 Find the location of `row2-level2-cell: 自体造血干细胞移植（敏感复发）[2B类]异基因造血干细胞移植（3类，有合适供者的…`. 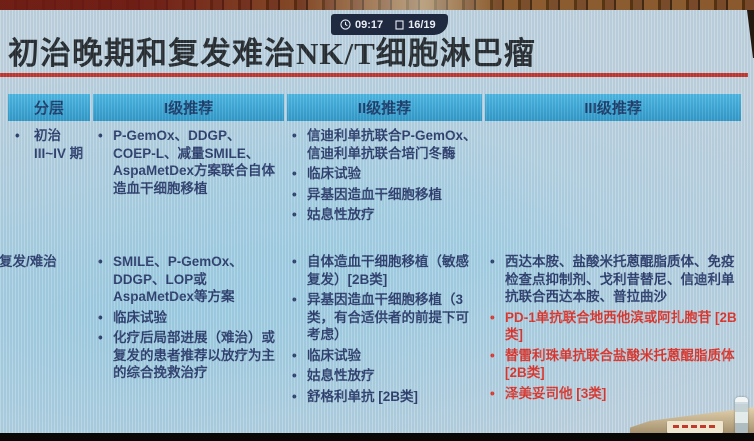

row2-level2-cell: 自体造血干细胞移植（敏感复发）[2B类]异基因造血干细胞移植（3类，有合适供者的… is located at coordinates (384, 327).